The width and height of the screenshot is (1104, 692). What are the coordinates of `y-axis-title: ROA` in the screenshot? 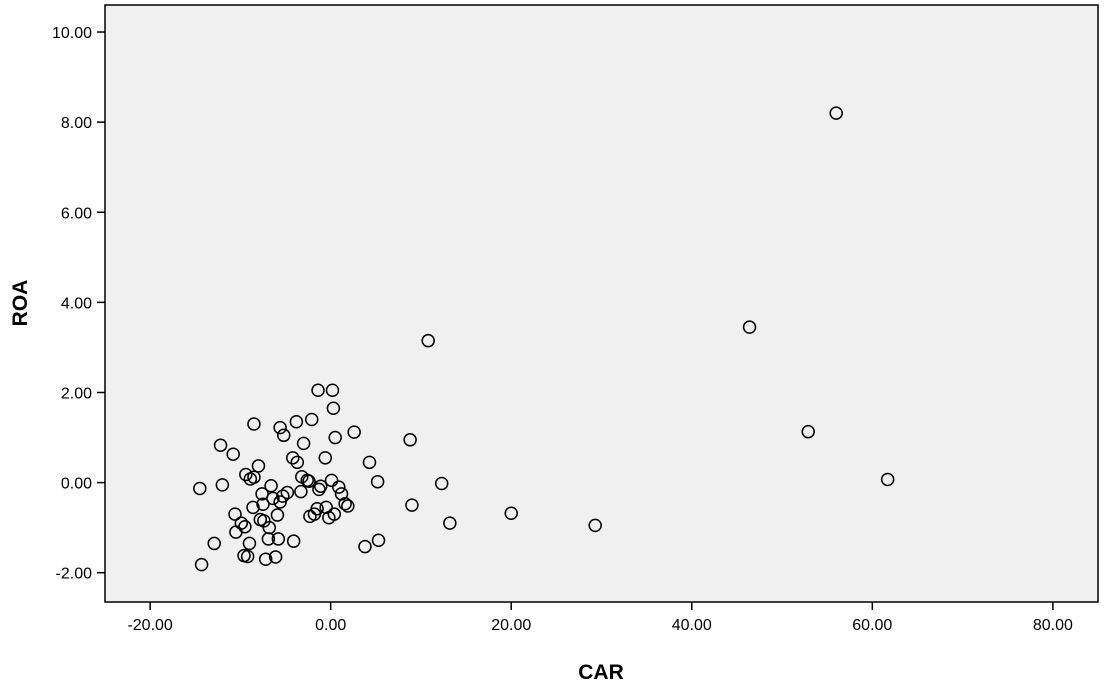 It's located at (20, 303).